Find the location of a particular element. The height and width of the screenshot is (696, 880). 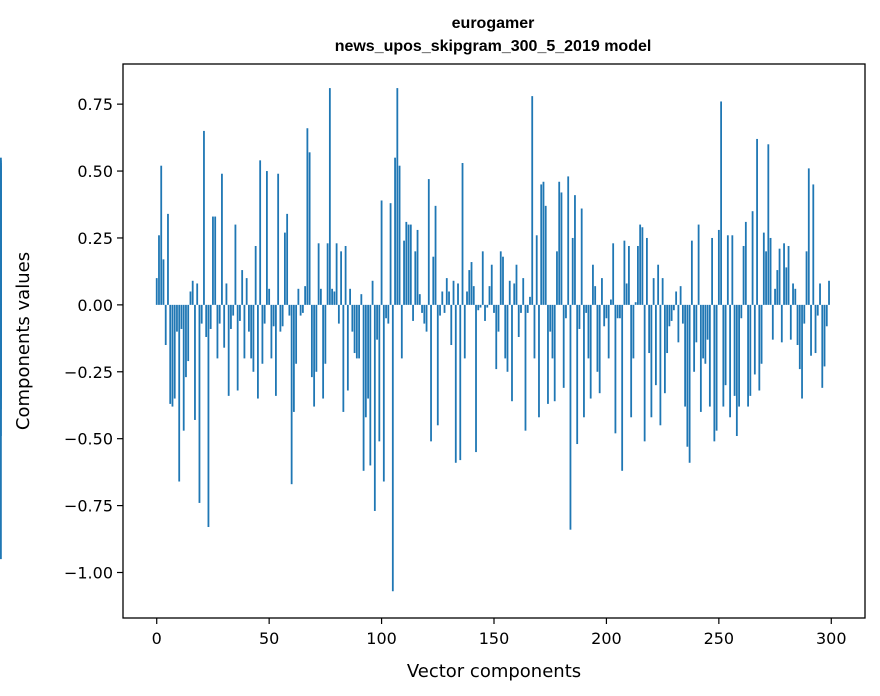

x-tick-label: 150 is located at coordinates (494, 638).